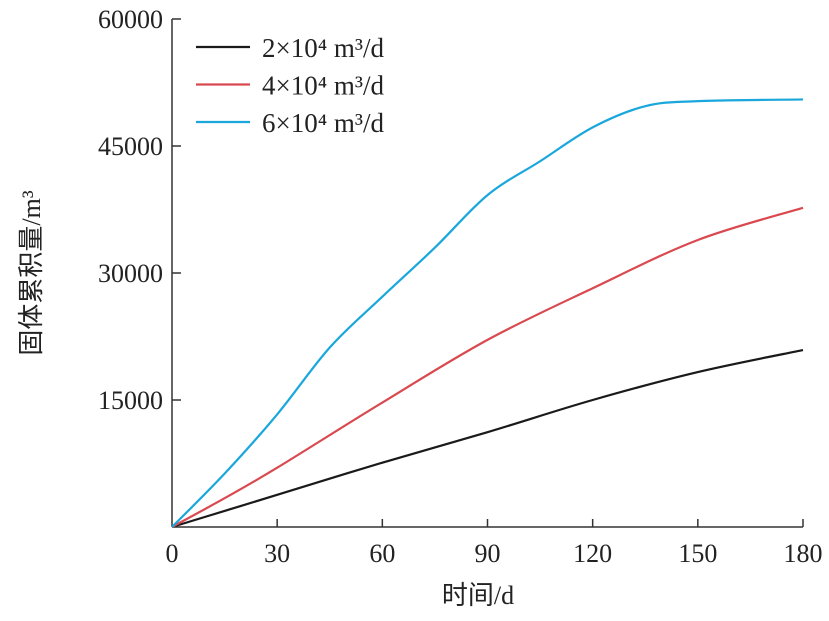  What do you see at coordinates (697, 553) in the screenshot?
I see `x-tick-label: 150` at bounding box center [697, 553].